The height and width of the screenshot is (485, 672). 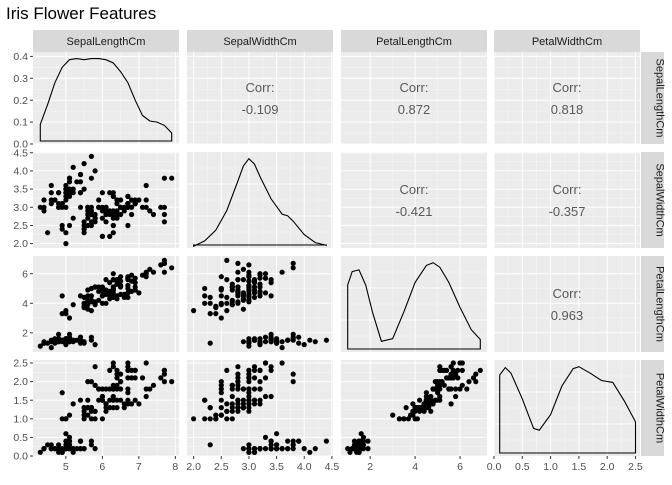 What do you see at coordinates (276, 467) in the screenshot?
I see `x-tick-label-sepalwidthcm: 3.5` at bounding box center [276, 467].